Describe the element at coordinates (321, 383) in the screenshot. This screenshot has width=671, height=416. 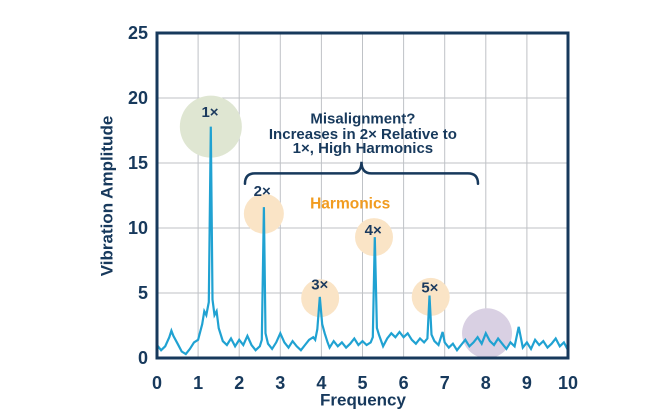
I see `x-tick-label: 4` at that location.